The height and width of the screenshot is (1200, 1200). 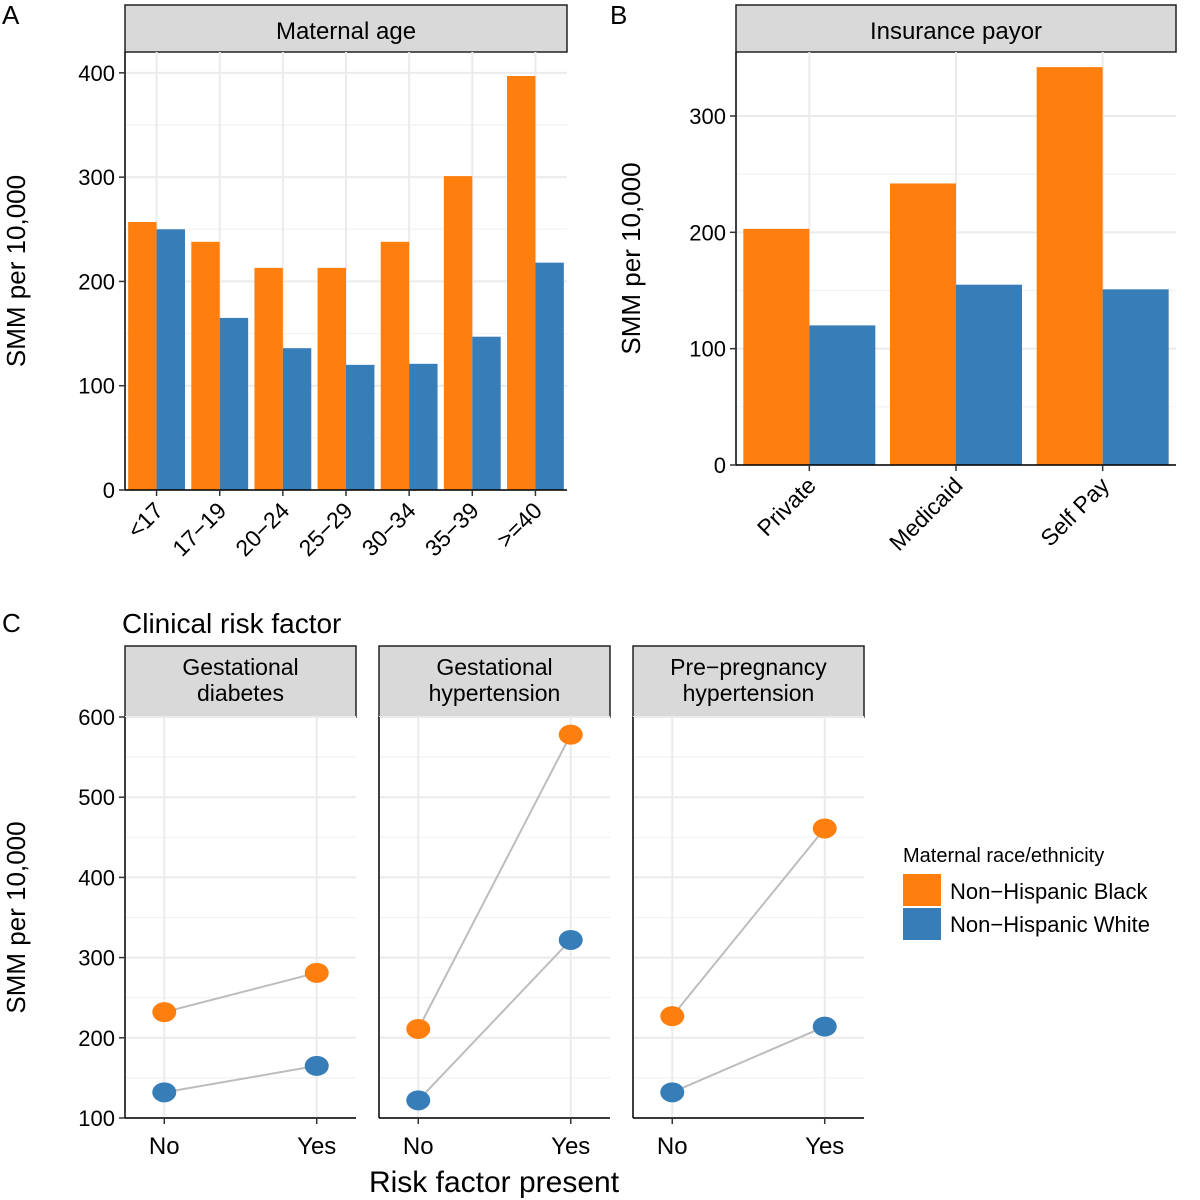 What do you see at coordinates (922, 890) in the screenshot?
I see `legend-swatch-black` at bounding box center [922, 890].